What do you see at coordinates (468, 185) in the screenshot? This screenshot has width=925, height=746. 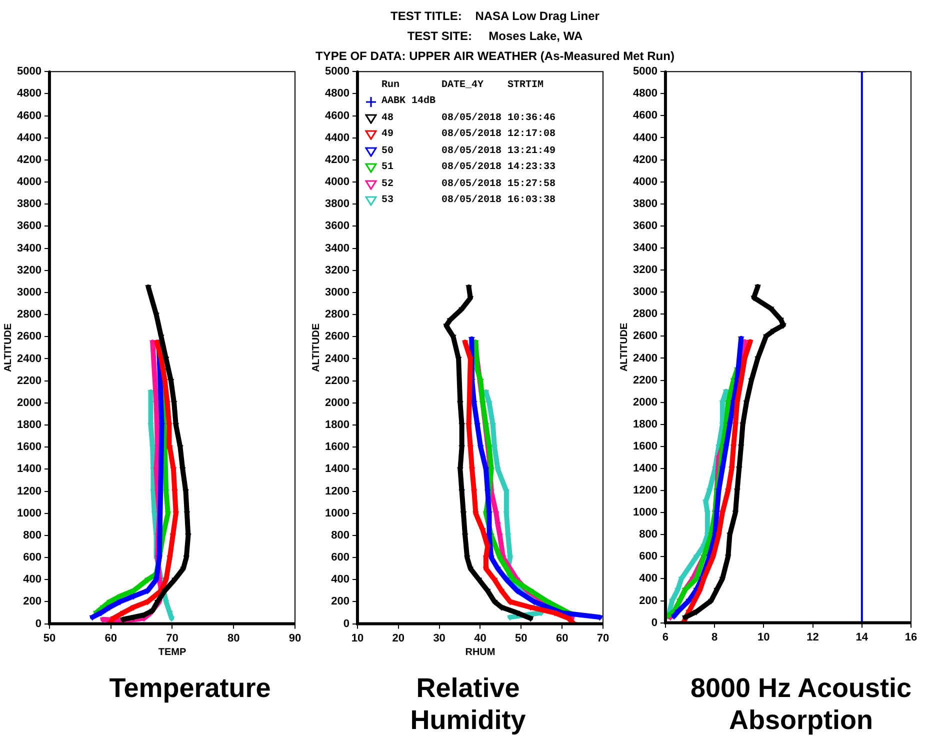 I see `legend-label: 52 08/05/2018 15:27:58` at bounding box center [468, 185].